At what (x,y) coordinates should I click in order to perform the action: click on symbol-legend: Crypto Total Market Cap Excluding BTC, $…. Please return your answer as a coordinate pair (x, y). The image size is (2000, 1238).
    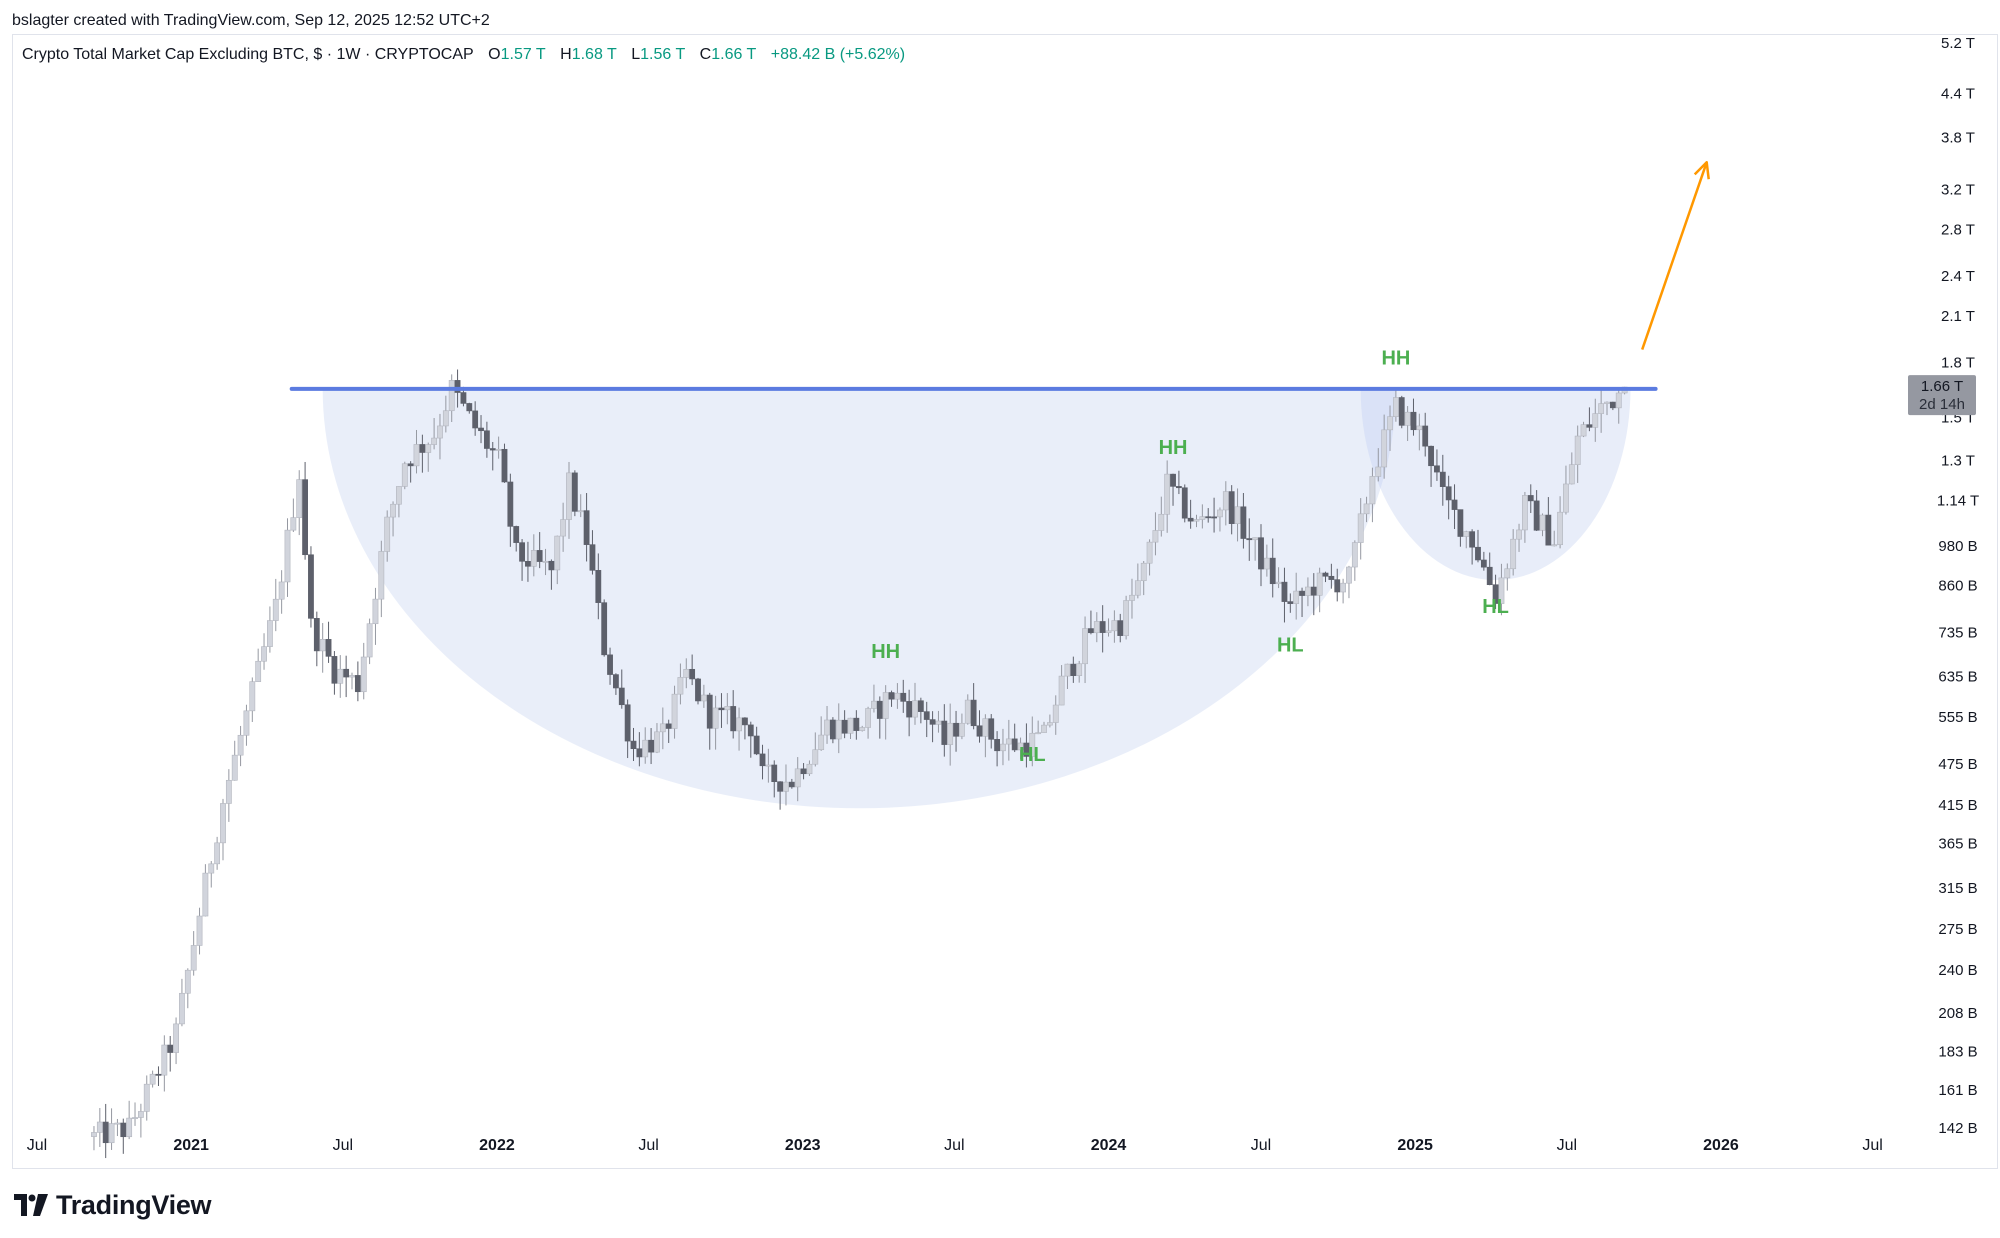
    Looking at the image, I should click on (463, 55).